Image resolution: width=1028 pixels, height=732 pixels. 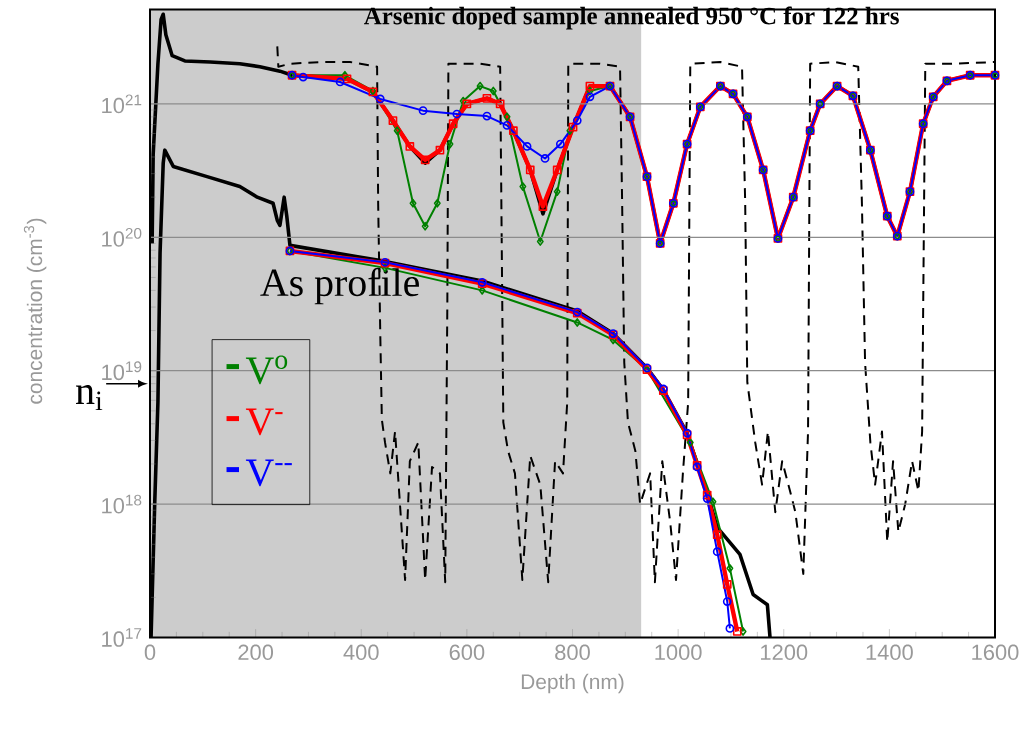 I want to click on x-tick-label: 200, so click(x=256, y=652).